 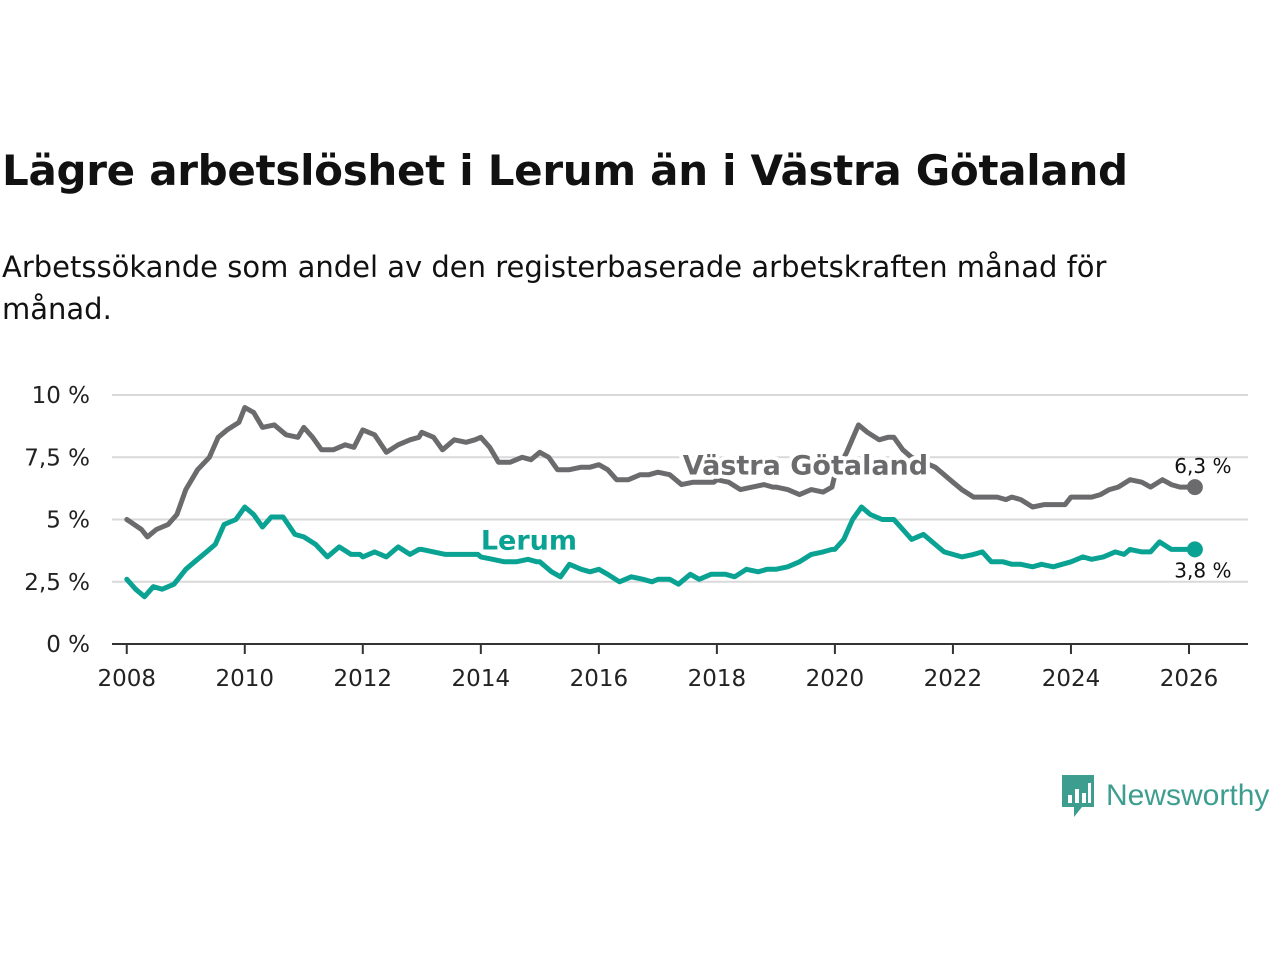 What do you see at coordinates (599, 679) in the screenshot?
I see `x-tick-label: 2016` at bounding box center [599, 679].